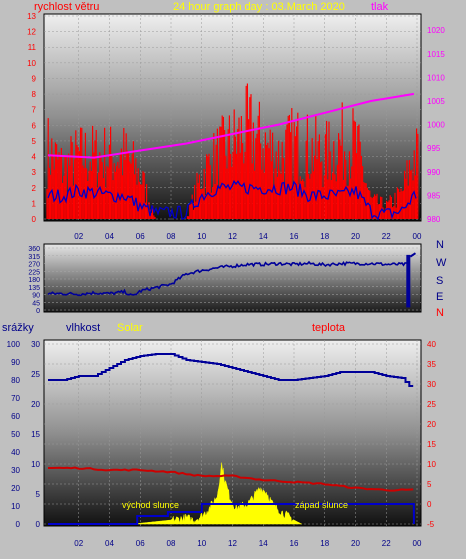 The height and width of the screenshot is (559, 466). Describe the element at coordinates (434, 172) in the screenshot. I see `pressure-tick-label: 990` at that location.